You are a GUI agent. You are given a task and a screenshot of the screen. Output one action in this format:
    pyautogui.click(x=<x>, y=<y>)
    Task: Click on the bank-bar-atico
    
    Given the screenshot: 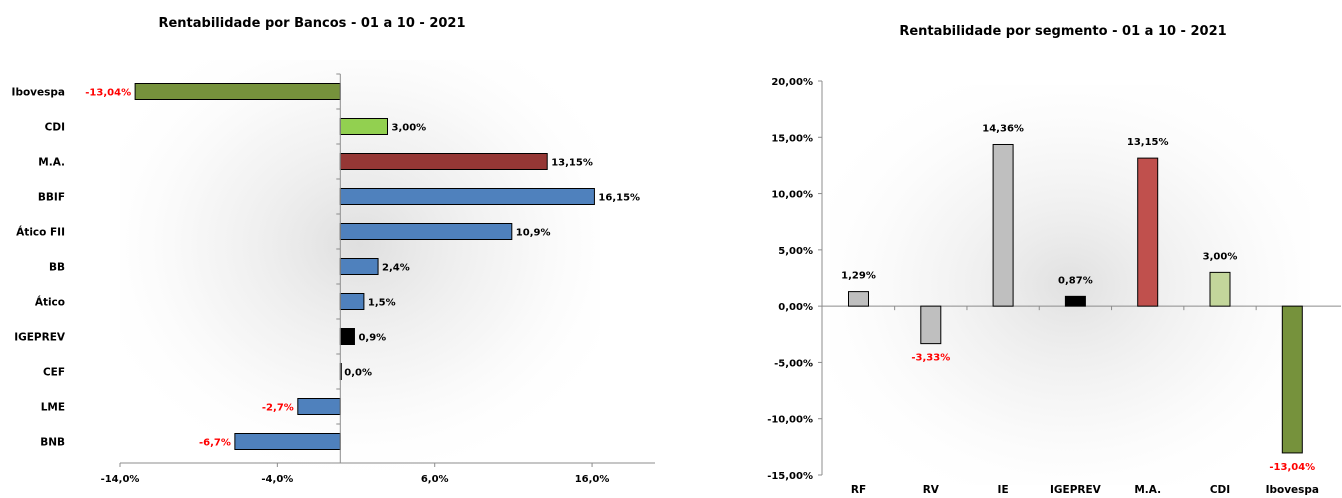 What is the action you would take?
    pyautogui.click(x=352, y=301)
    